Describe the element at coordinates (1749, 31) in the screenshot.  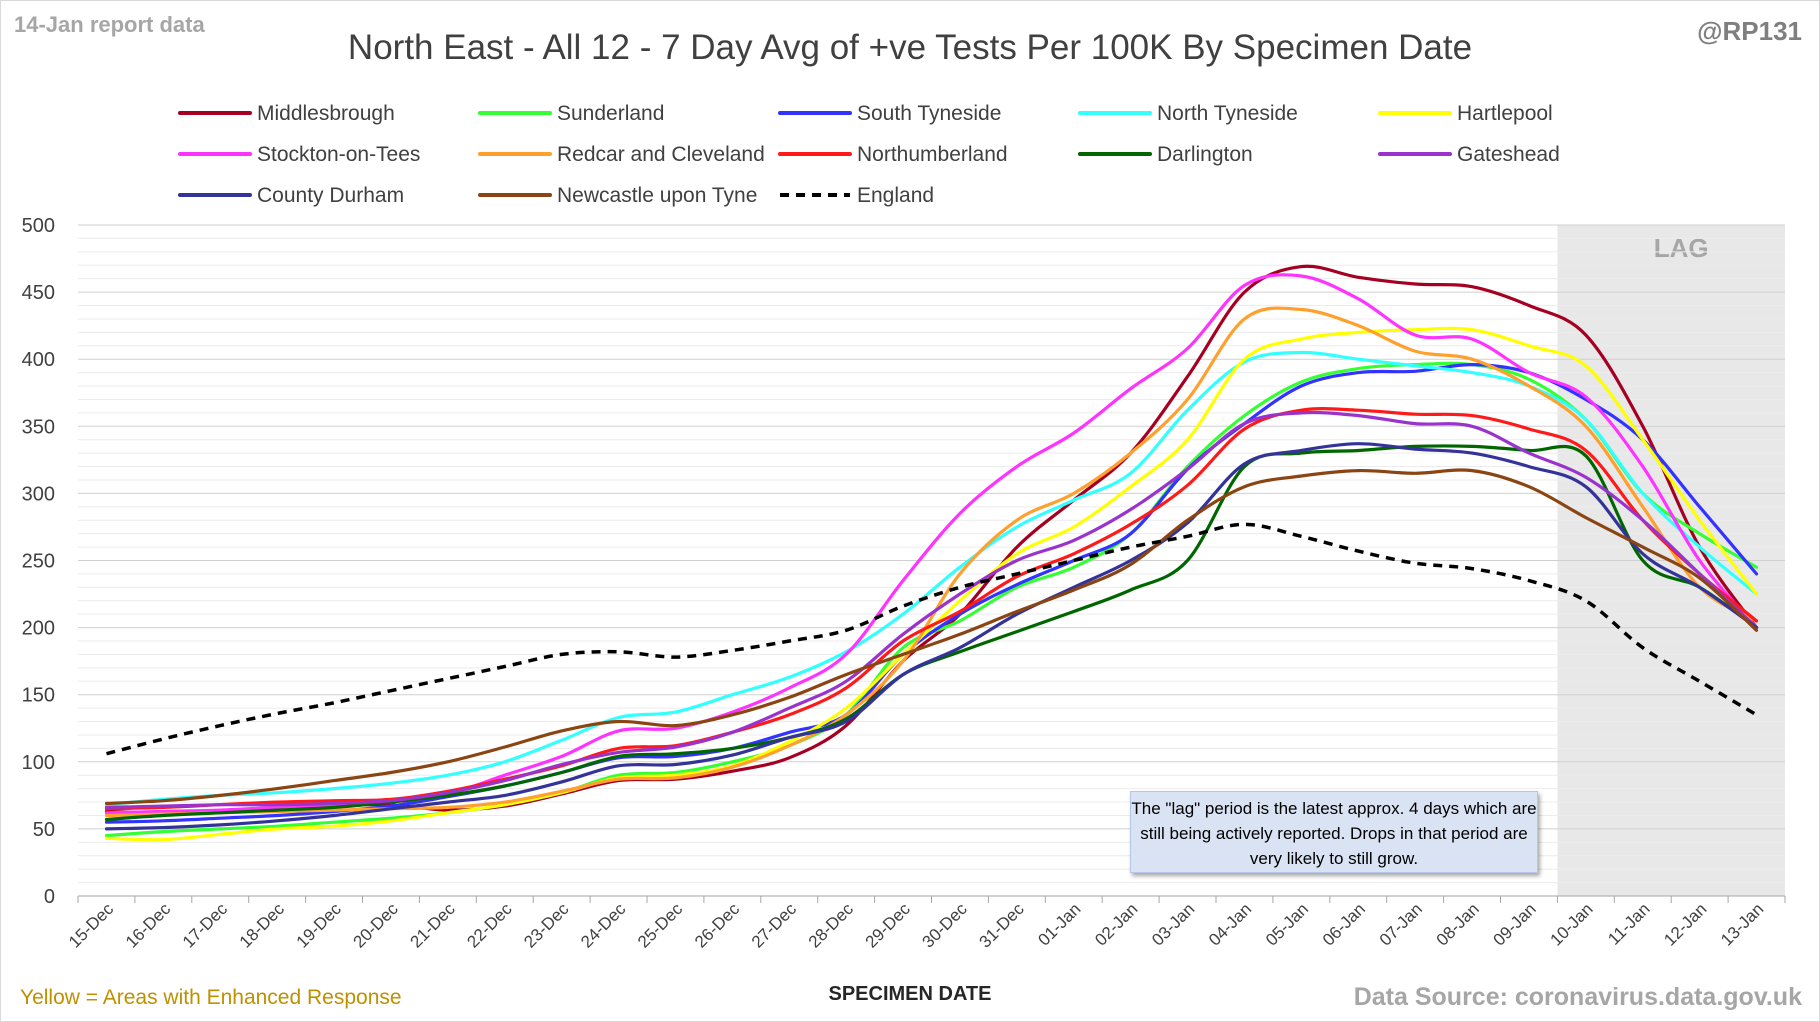
I see `author-handle: @RP131` at that location.